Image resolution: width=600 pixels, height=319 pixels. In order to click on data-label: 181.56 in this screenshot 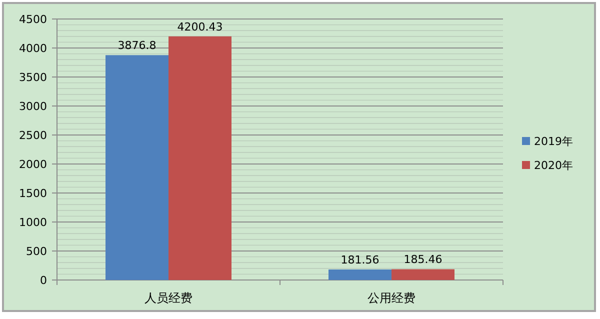, I will do `click(360, 259)`.